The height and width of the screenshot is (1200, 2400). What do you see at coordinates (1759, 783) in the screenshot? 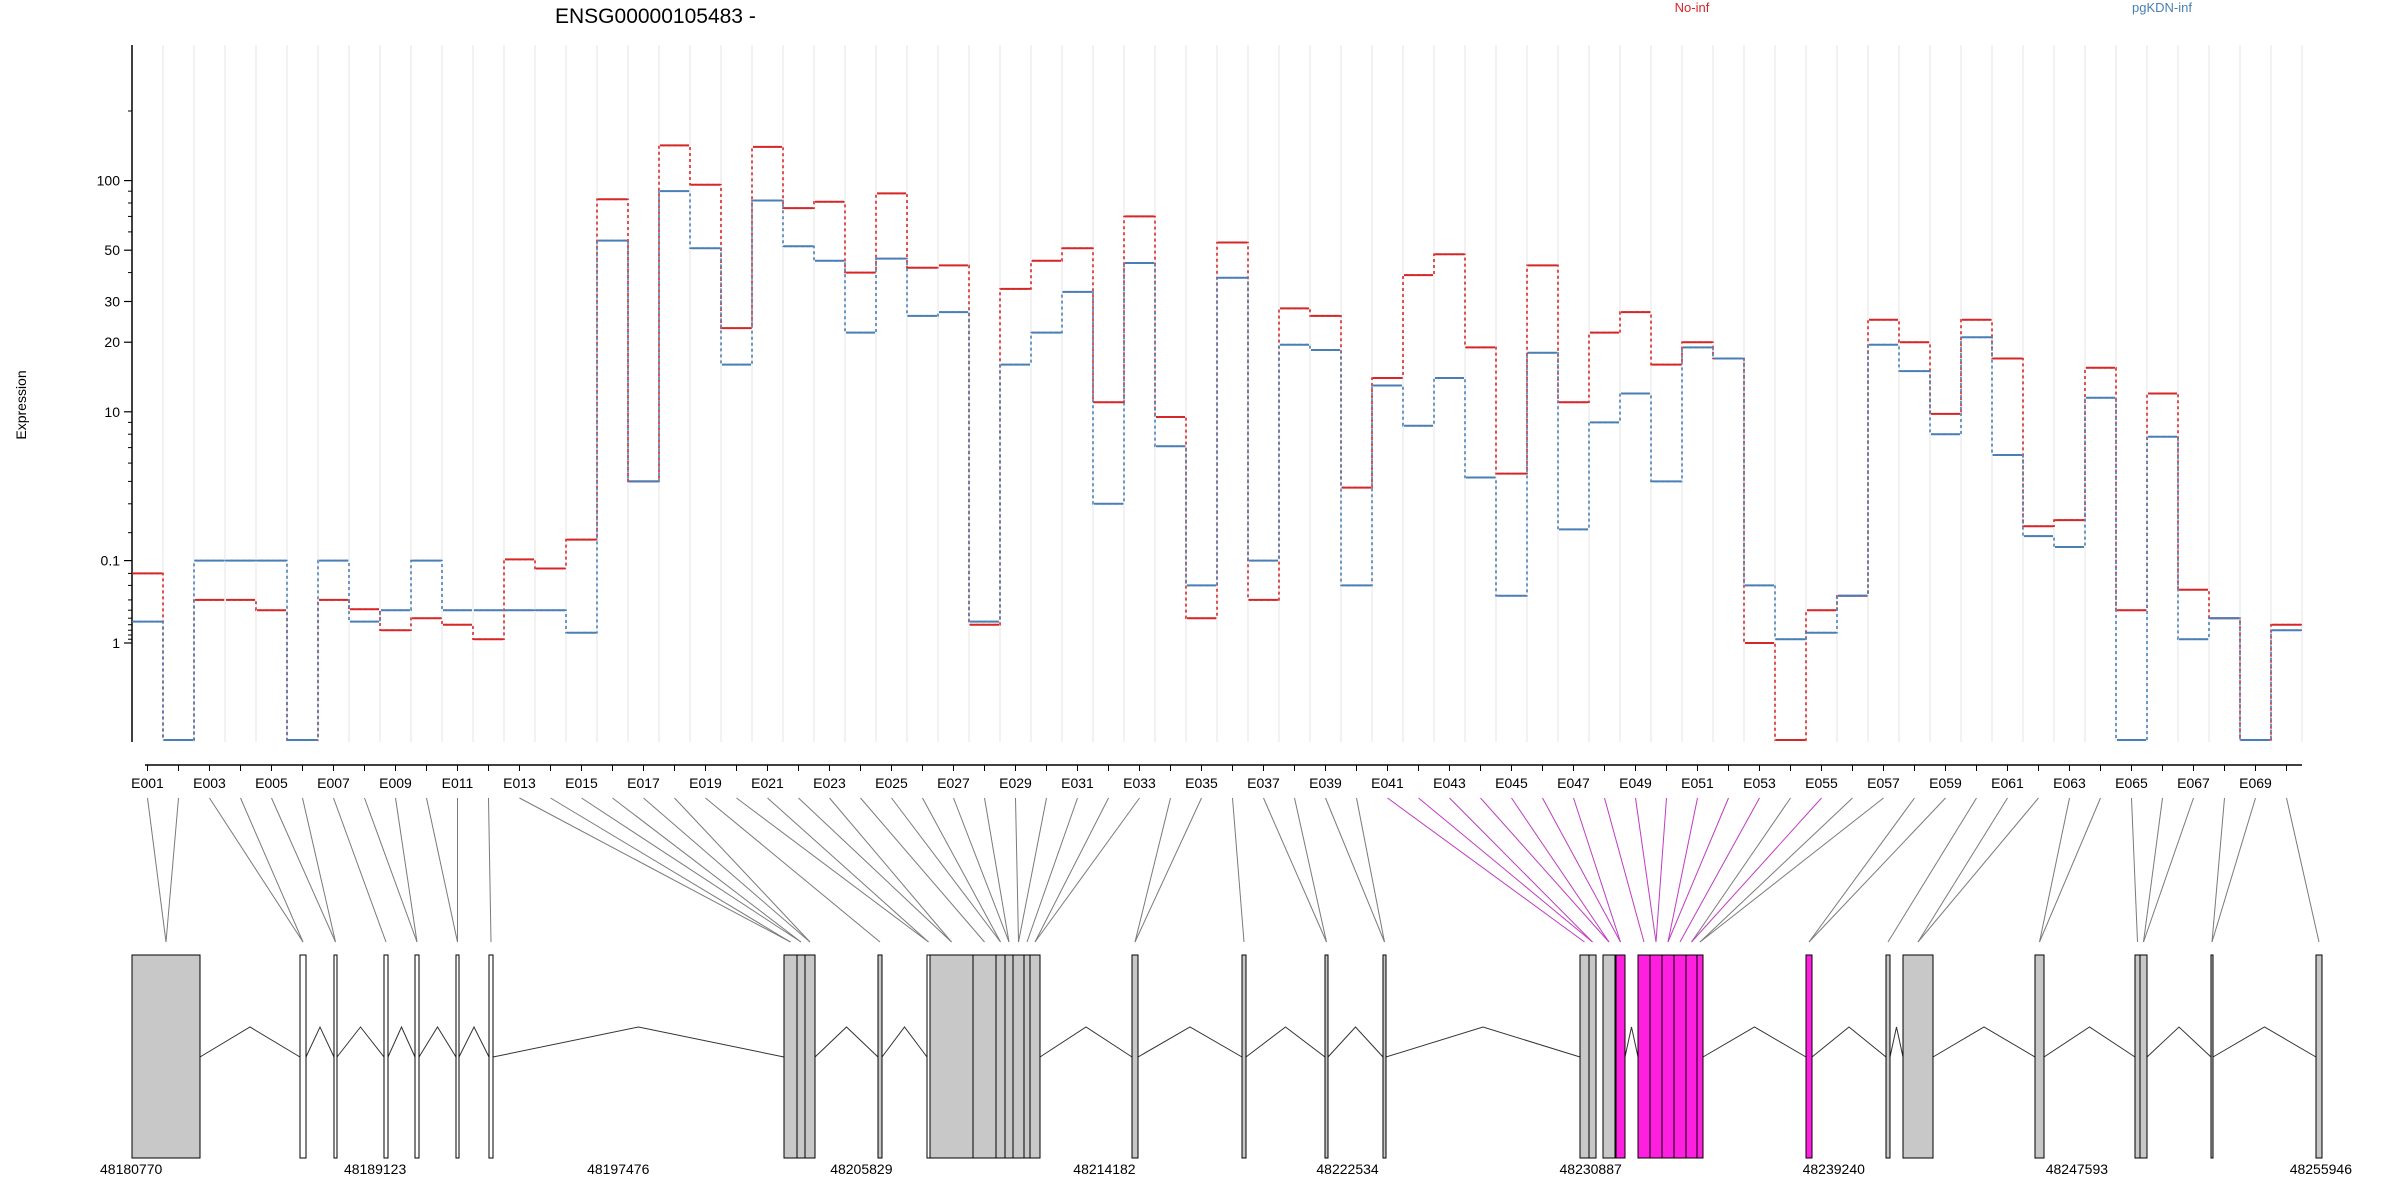
I see `x-tick-label: E053` at bounding box center [1759, 783].